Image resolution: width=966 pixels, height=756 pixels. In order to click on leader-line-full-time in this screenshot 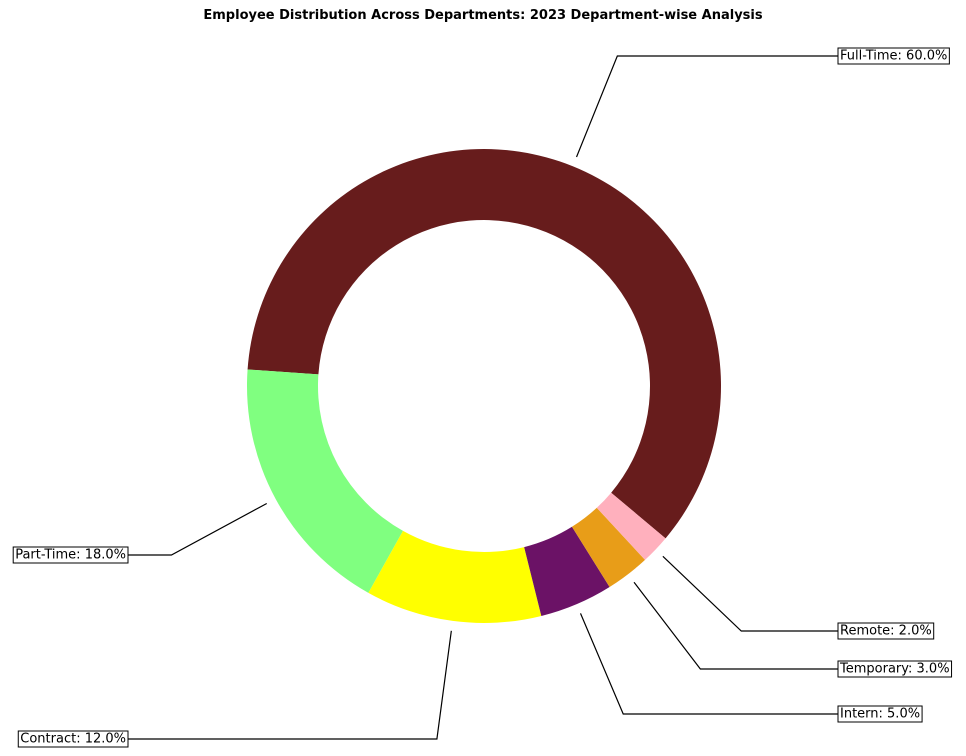, I will do `click(706, 106)`.